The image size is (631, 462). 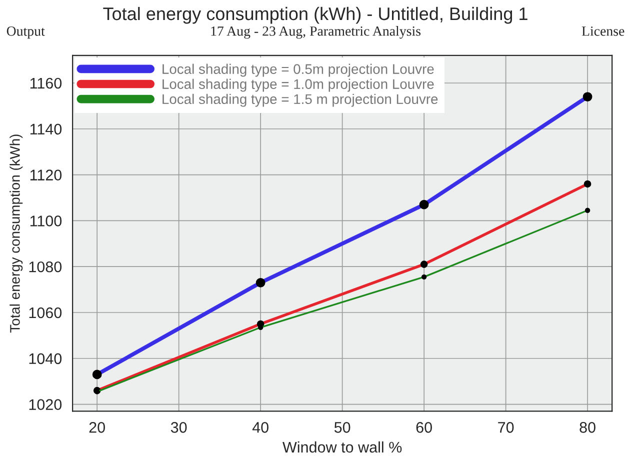 I want to click on x-tick-label: 80, so click(x=588, y=427).